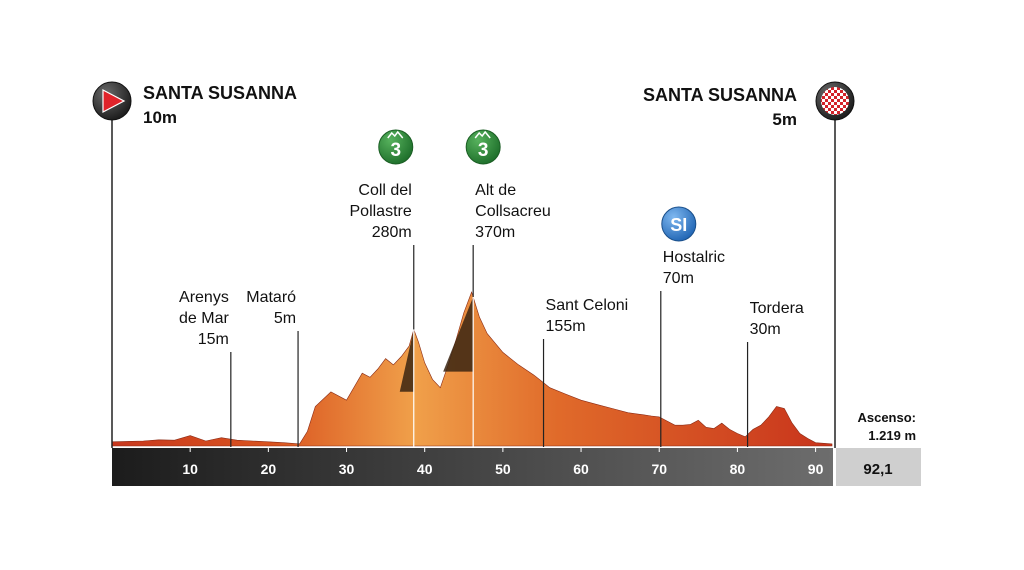  Describe the element at coordinates (381, 211) in the screenshot. I see `waypoint-name: Pollastre` at that location.